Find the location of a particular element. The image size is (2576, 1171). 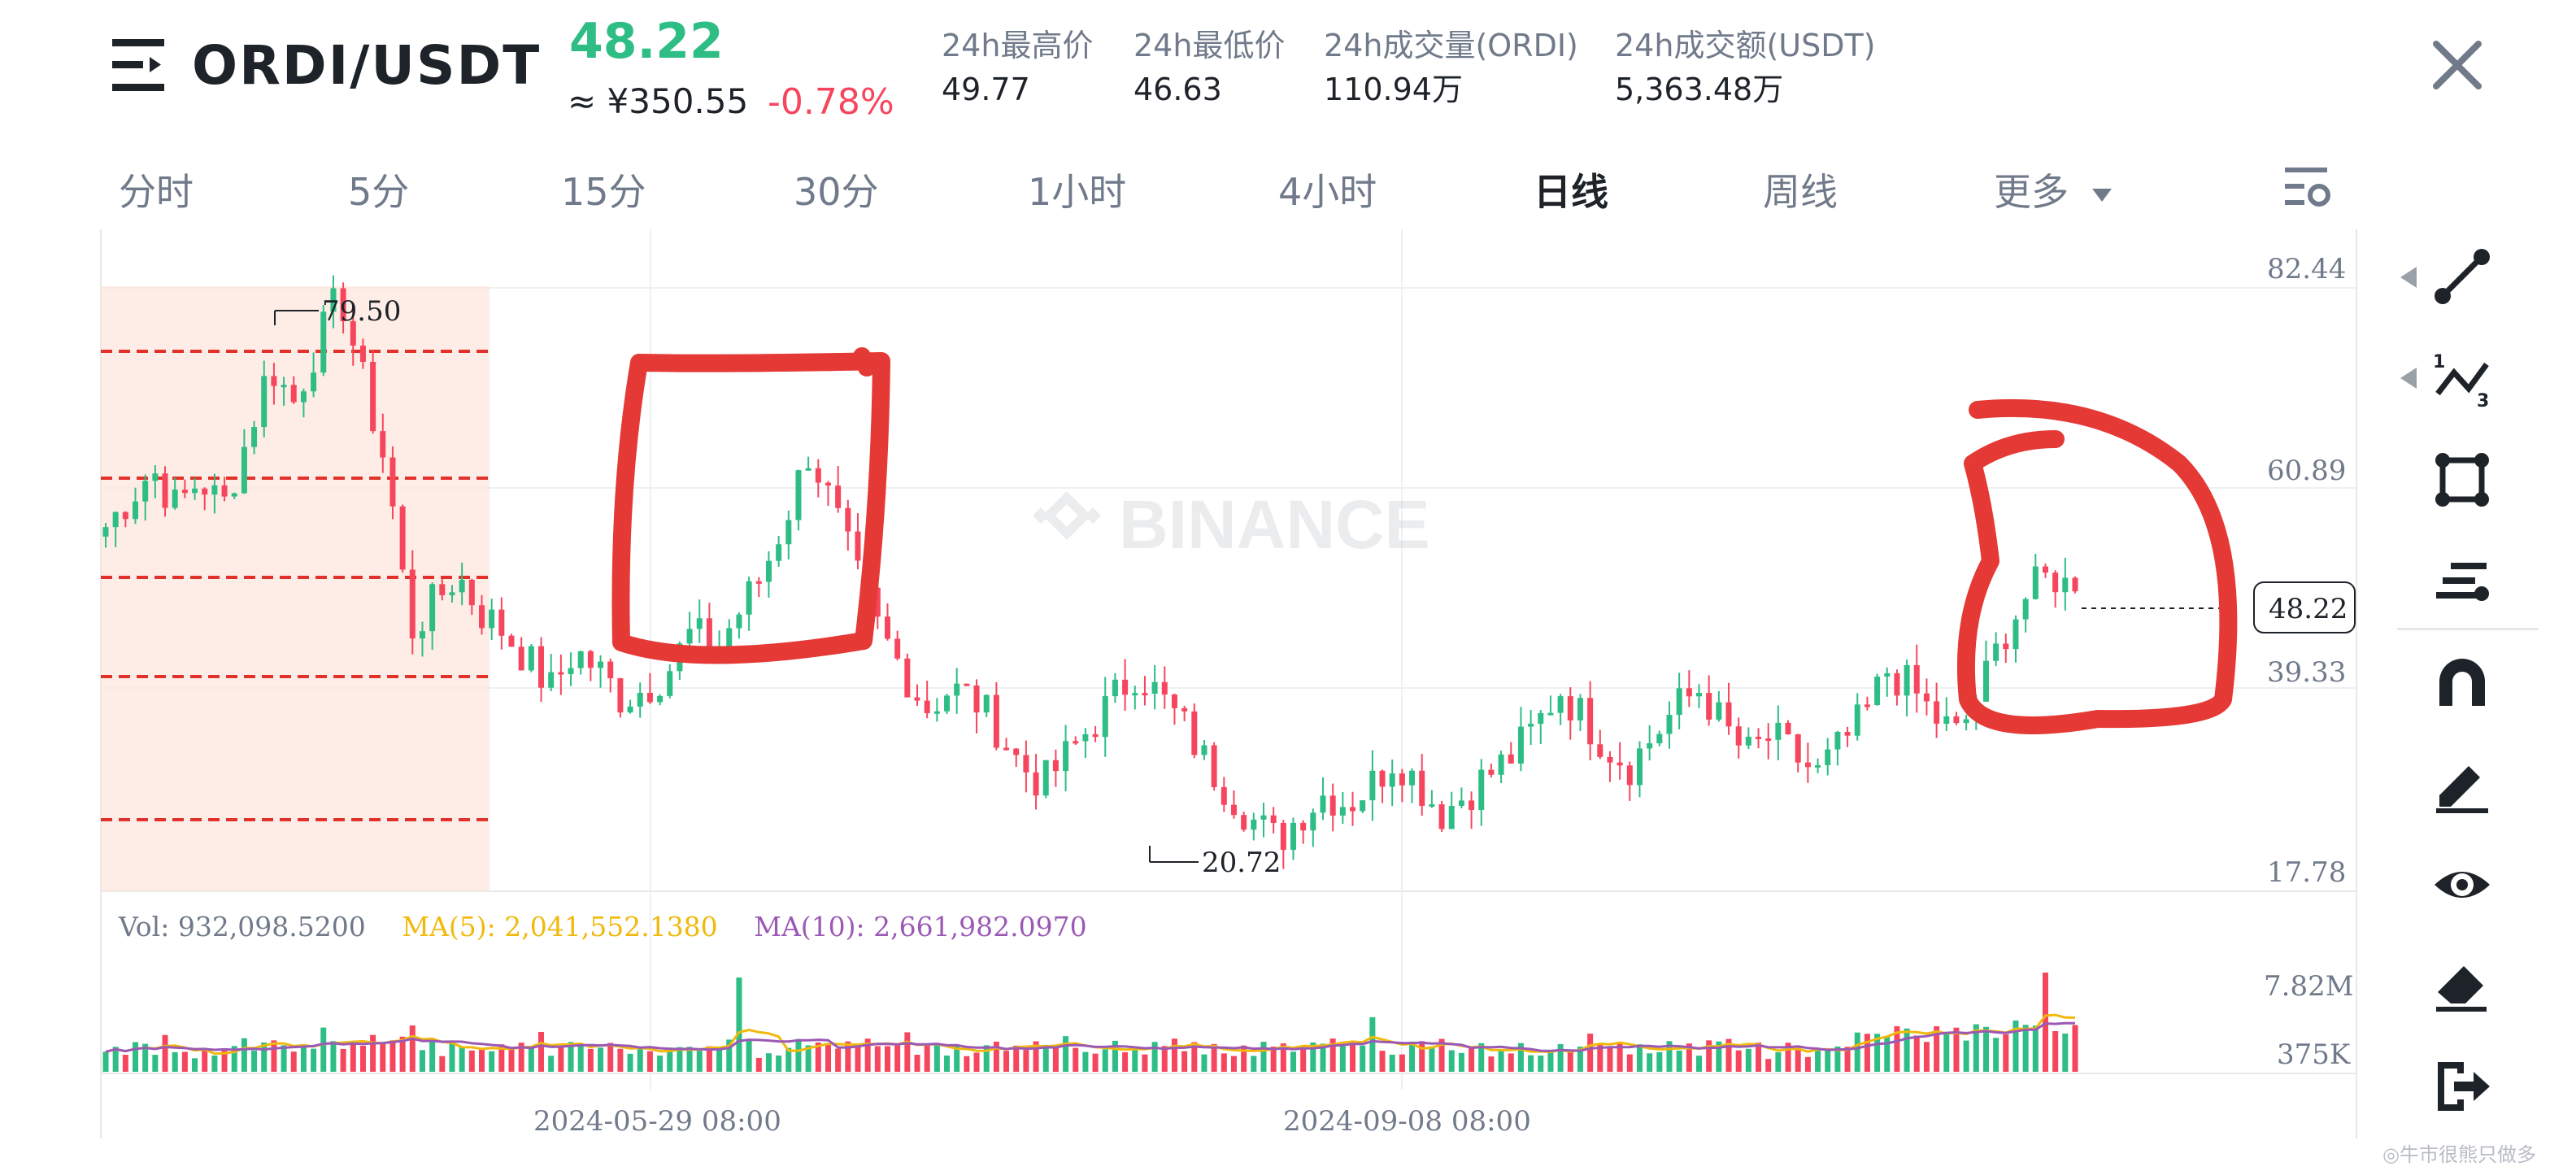

eye-icon is located at coordinates (2462, 885).